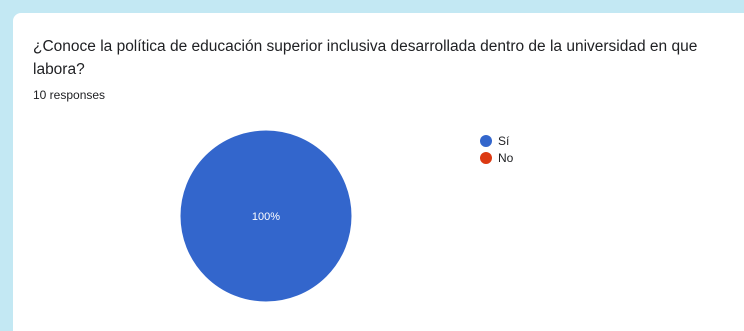  I want to click on legend-label-si: Sí, so click(504, 140).